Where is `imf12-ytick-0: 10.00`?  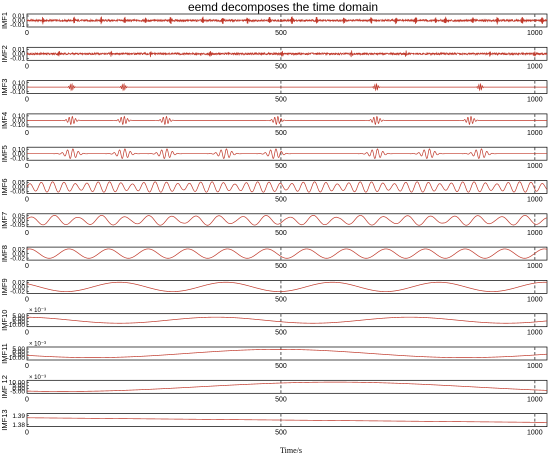
imf12-ytick-0: 10.00 is located at coordinates (17, 383).